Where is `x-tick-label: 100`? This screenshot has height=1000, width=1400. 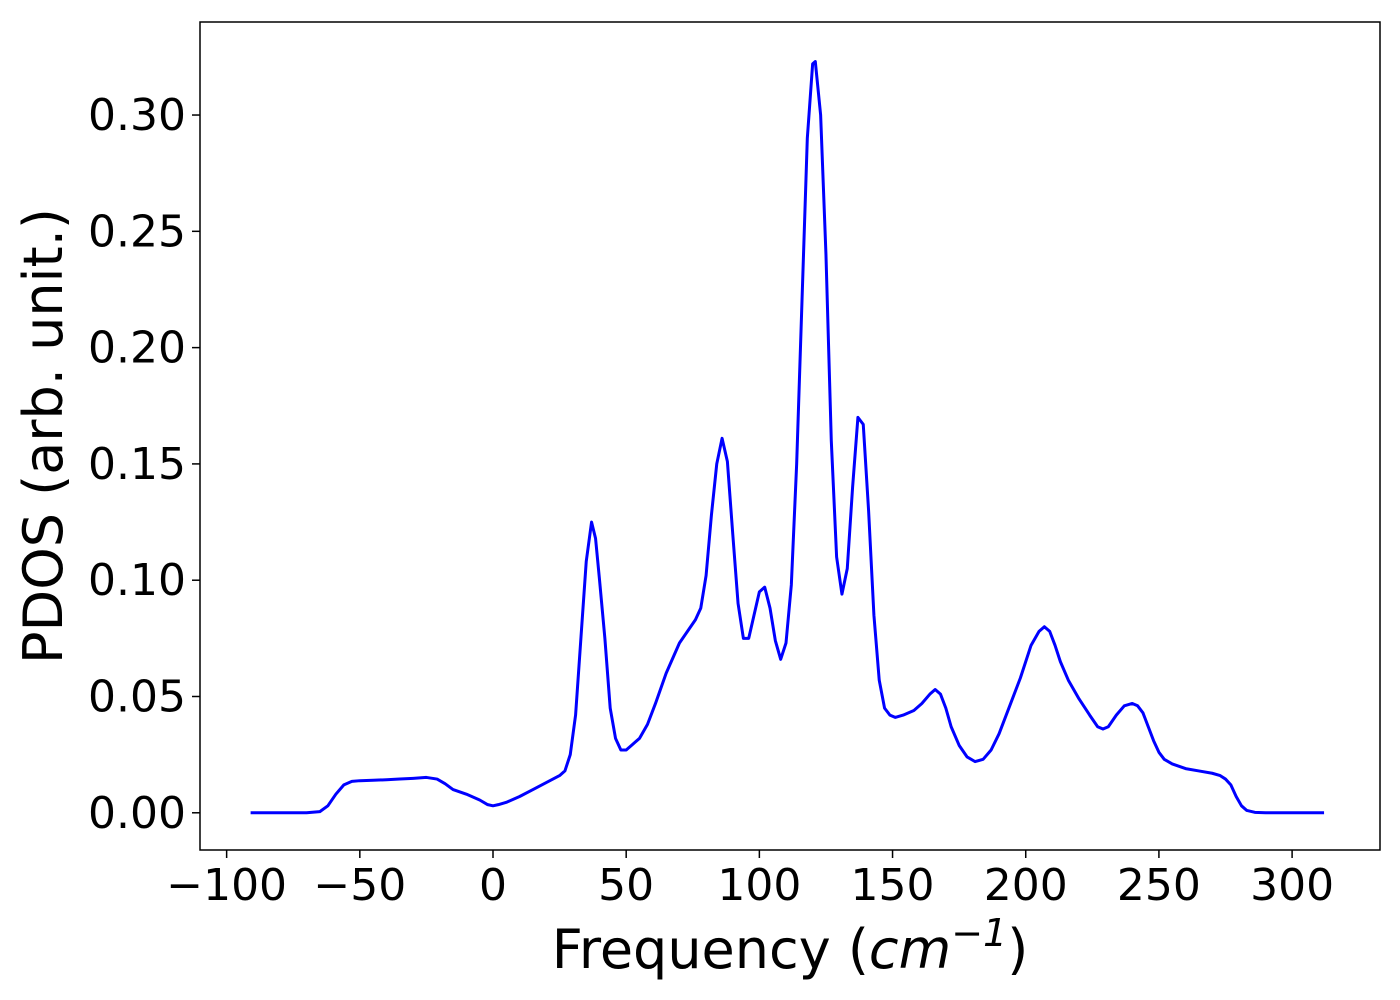
x-tick-label: 100 is located at coordinates (759, 885).